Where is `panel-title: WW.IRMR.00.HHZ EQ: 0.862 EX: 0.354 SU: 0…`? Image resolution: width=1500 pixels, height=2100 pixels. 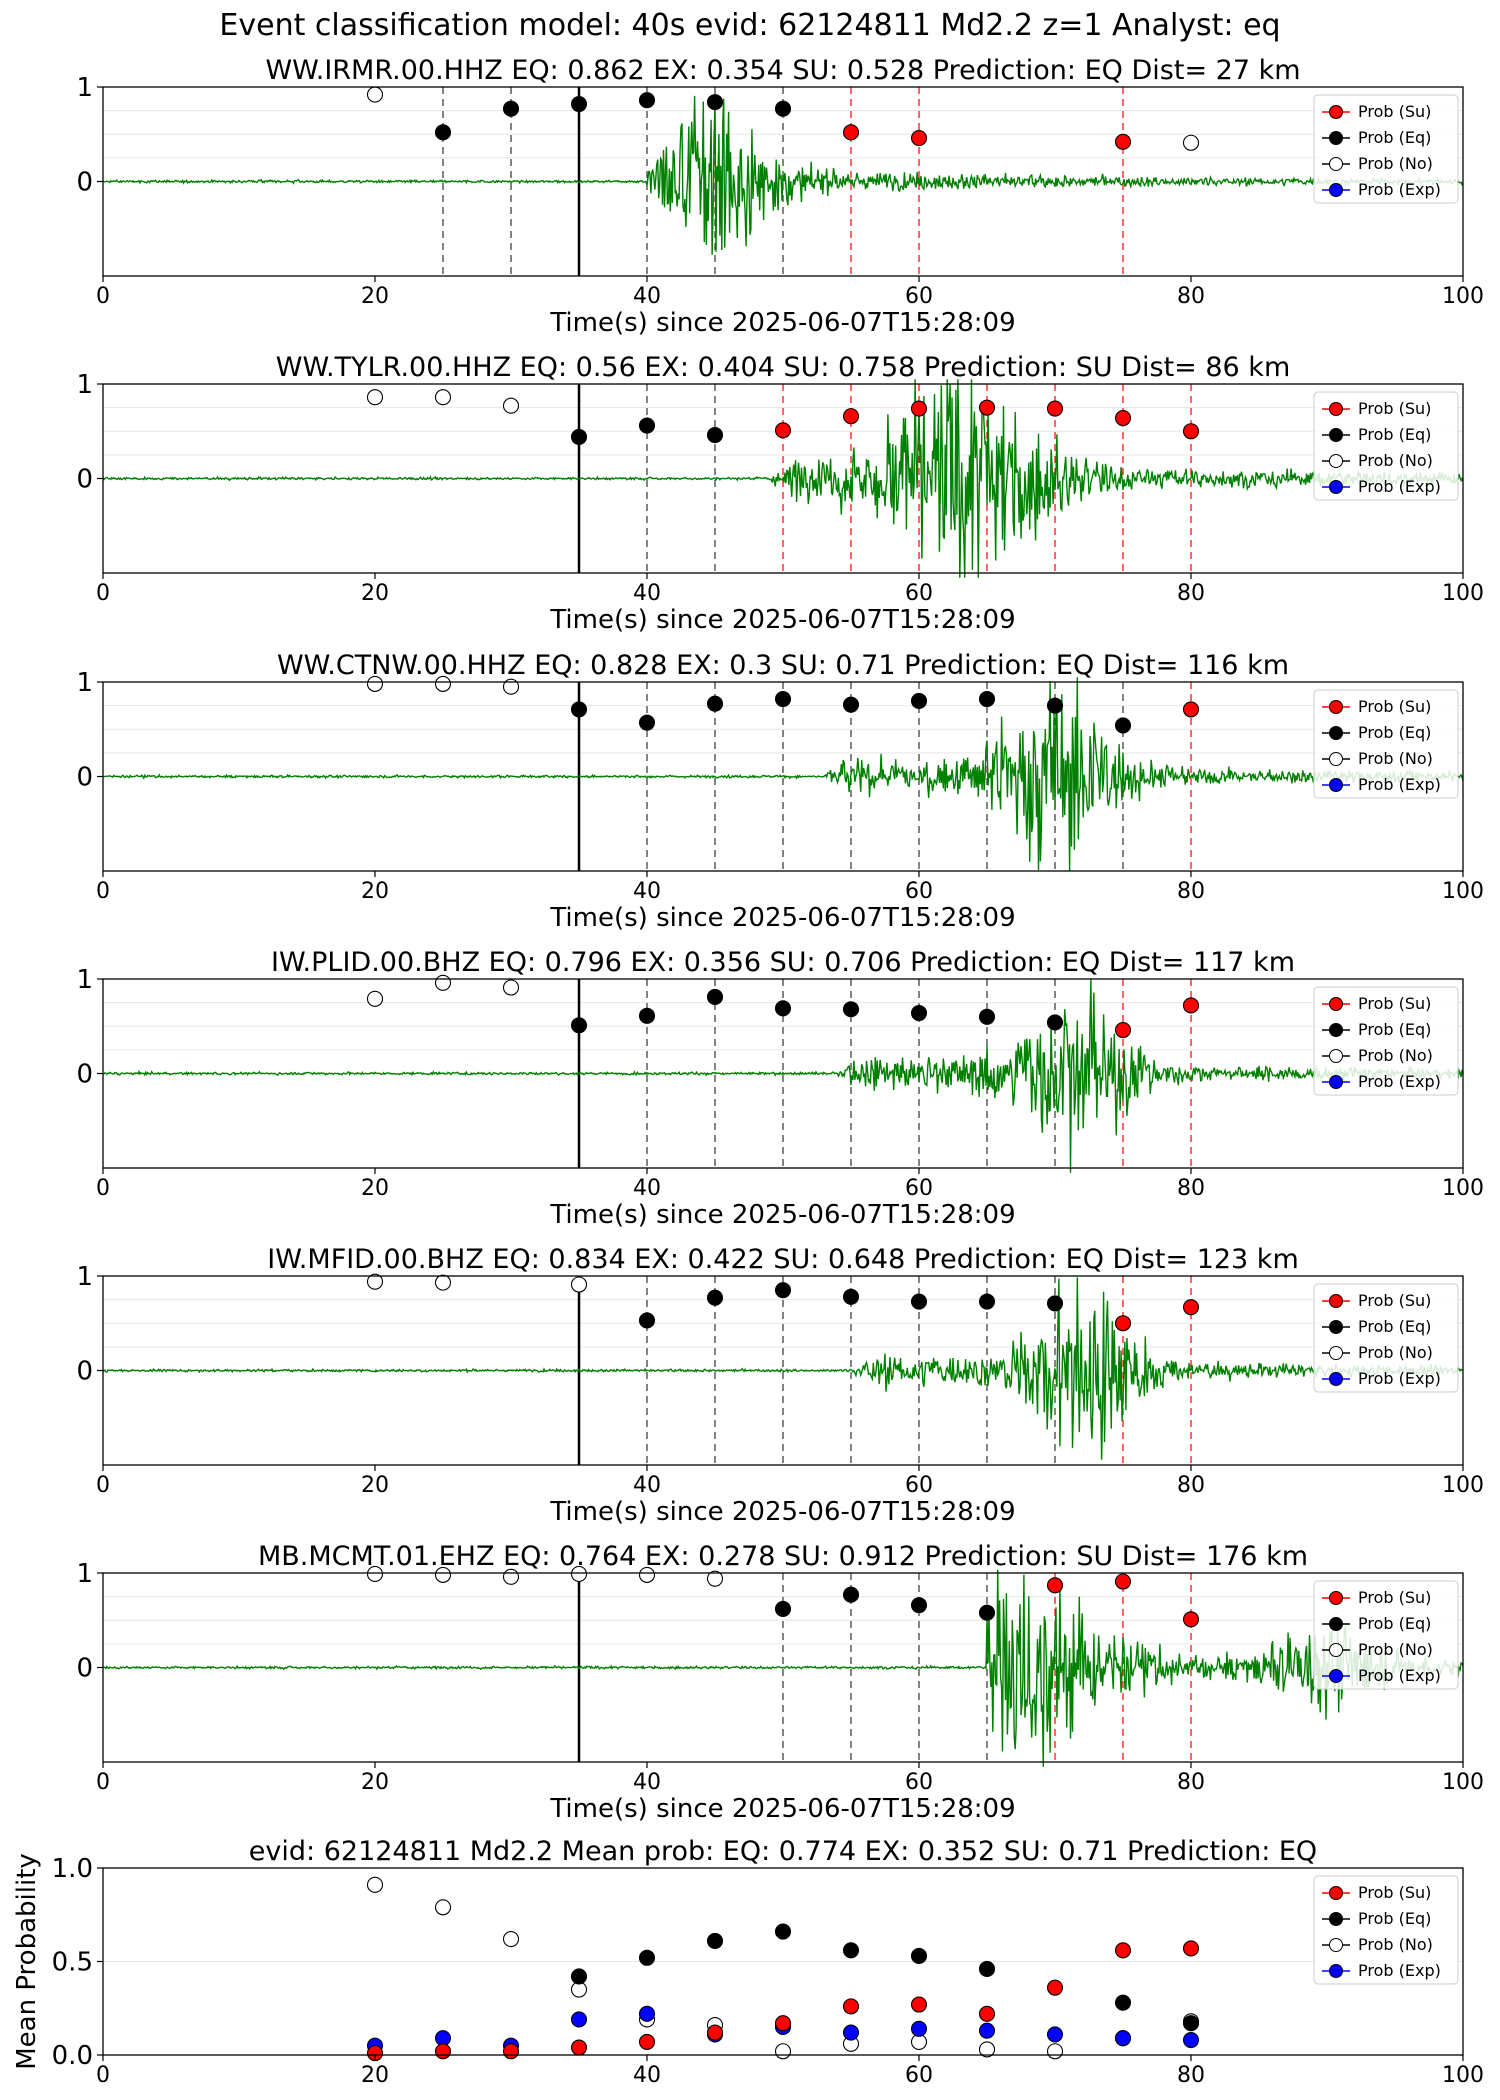
panel-title: WW.IRMR.00.HHZ EQ: 0.862 EX: 0.354 SU: 0… is located at coordinates (782, 70).